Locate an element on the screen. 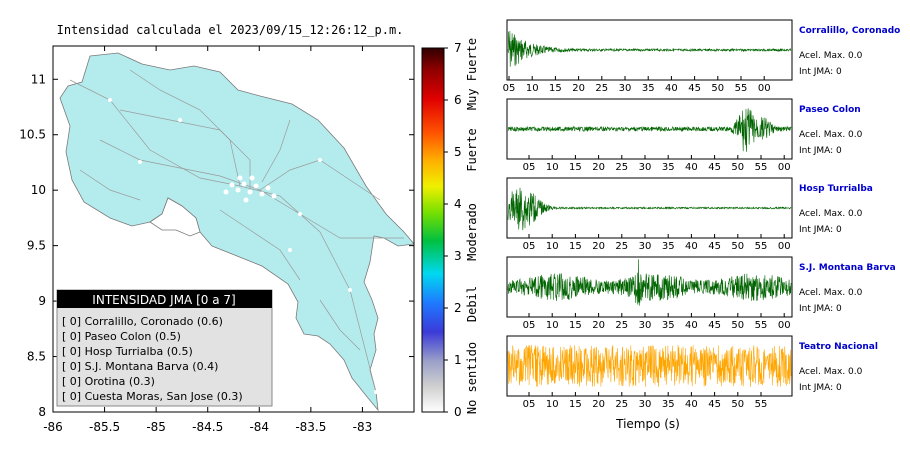 Image resolution: width=910 pixels, height=460 pixels. colorbar-label-debil: Debil is located at coordinates (472, 304).